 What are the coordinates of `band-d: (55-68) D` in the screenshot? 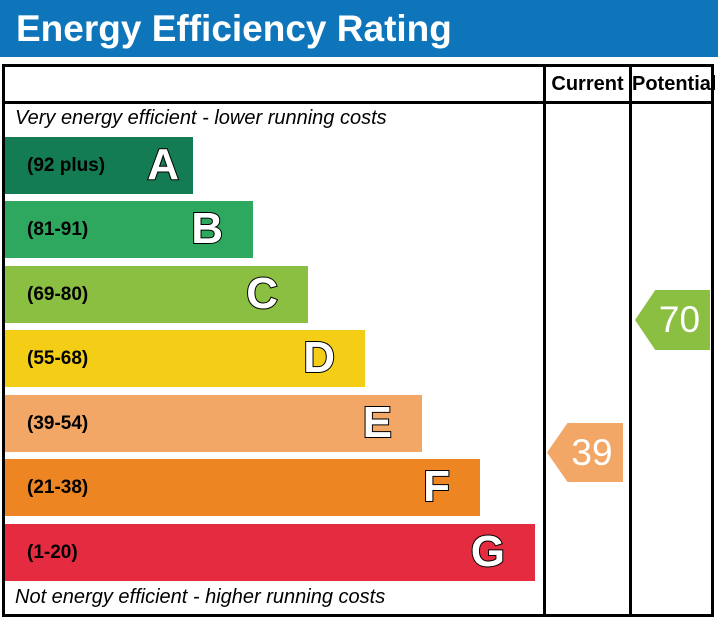 It's located at (185, 358).